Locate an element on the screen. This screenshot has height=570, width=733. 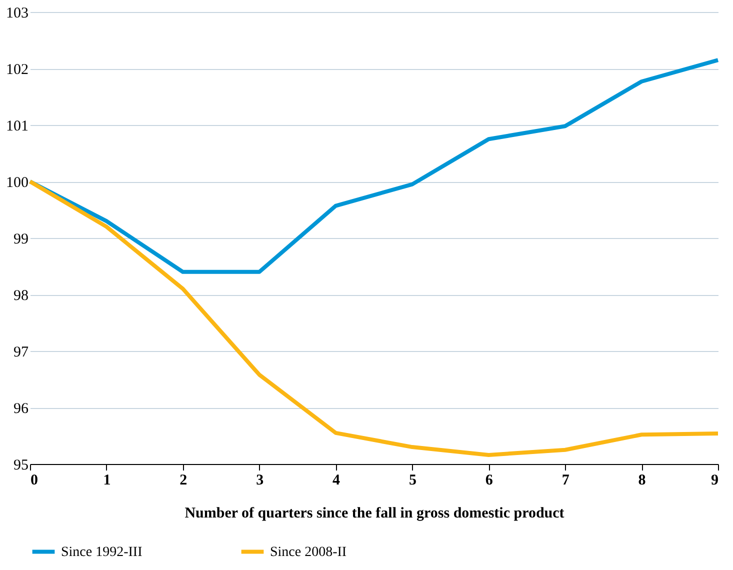
x-tick-label: 0 is located at coordinates (34, 480).